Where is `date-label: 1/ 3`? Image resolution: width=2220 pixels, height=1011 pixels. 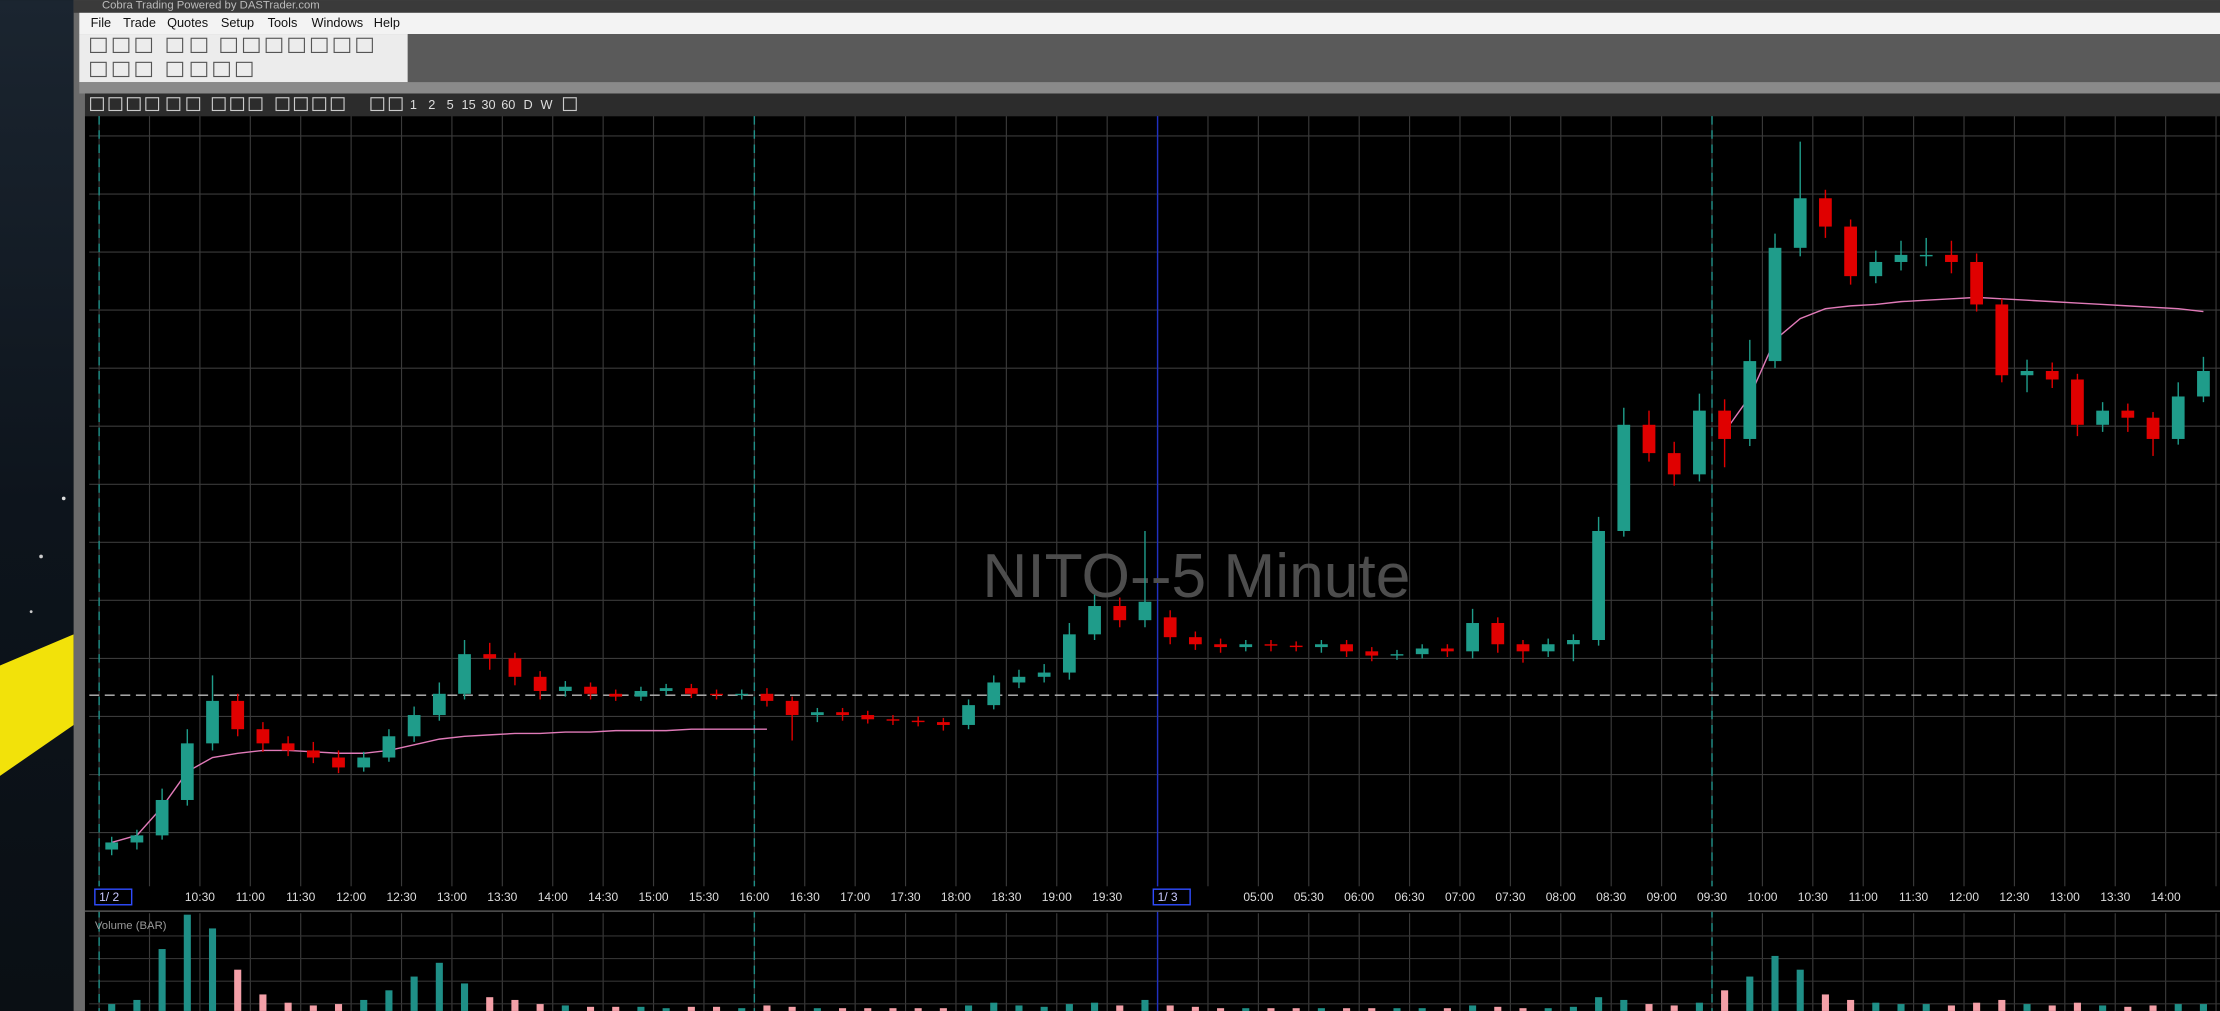
date-label: 1/ 3 is located at coordinates (1168, 897).